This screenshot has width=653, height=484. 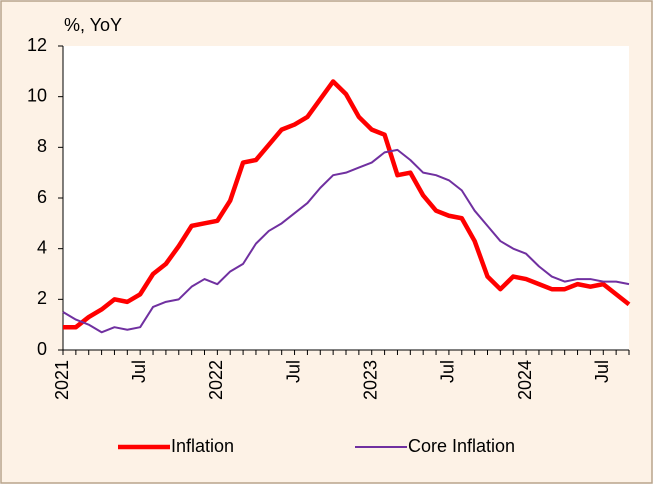 What do you see at coordinates (62, 380) in the screenshot?
I see `x-tick-label: 2021` at bounding box center [62, 380].